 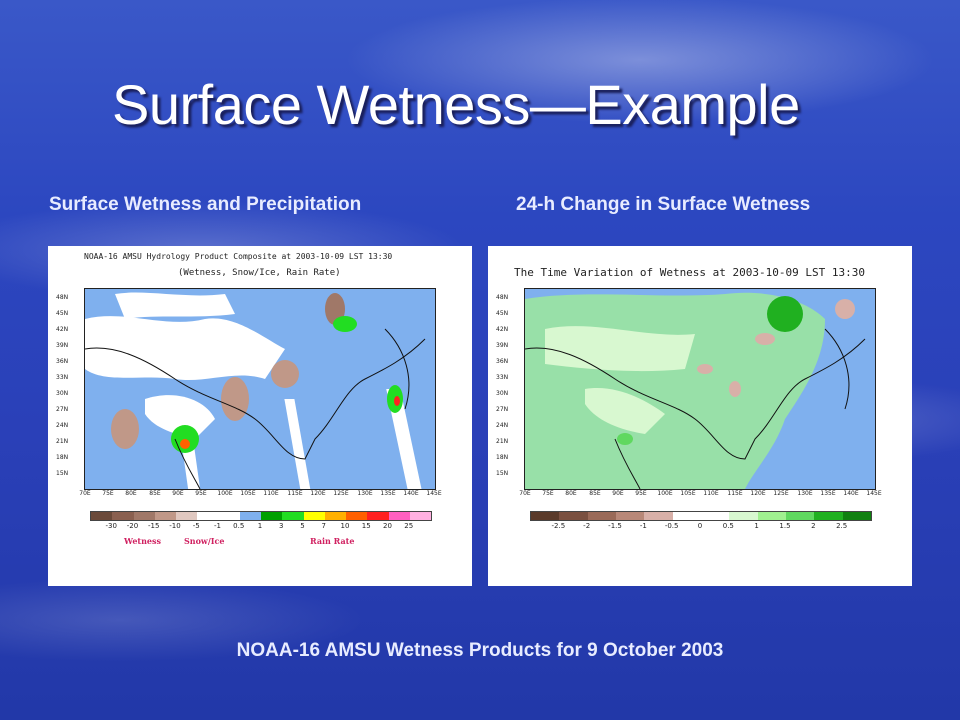 I want to click on lon-tick: 70E, so click(x=525, y=493).